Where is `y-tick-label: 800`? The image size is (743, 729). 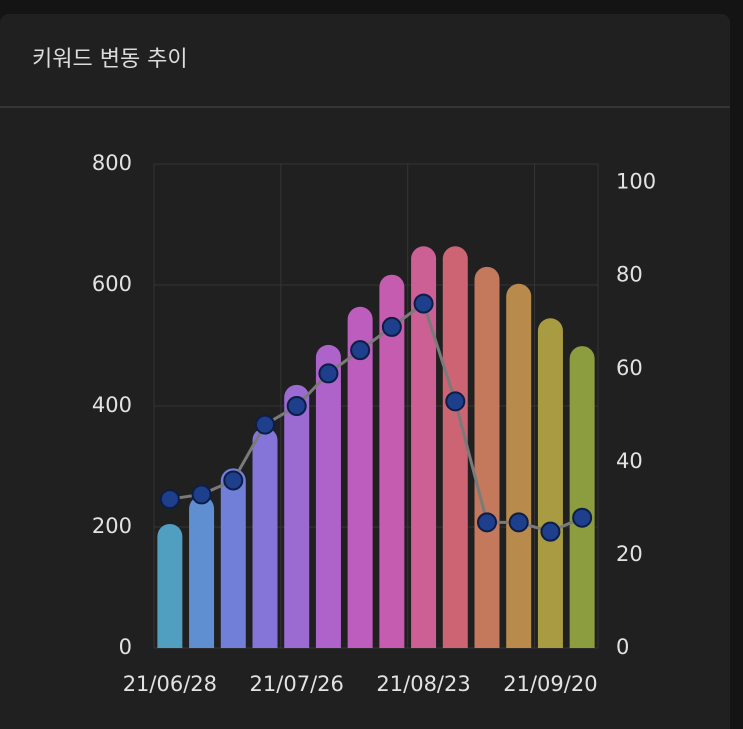
y-tick-label: 800 is located at coordinates (112, 163).